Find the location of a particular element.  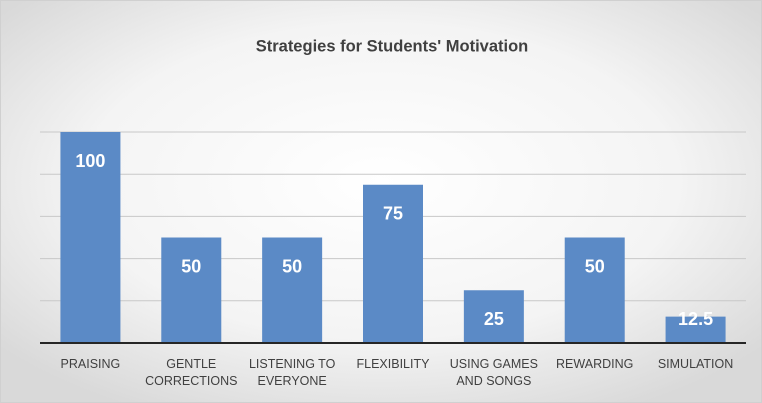

x-tick-label: FLEXIBILITY is located at coordinates (393, 364).